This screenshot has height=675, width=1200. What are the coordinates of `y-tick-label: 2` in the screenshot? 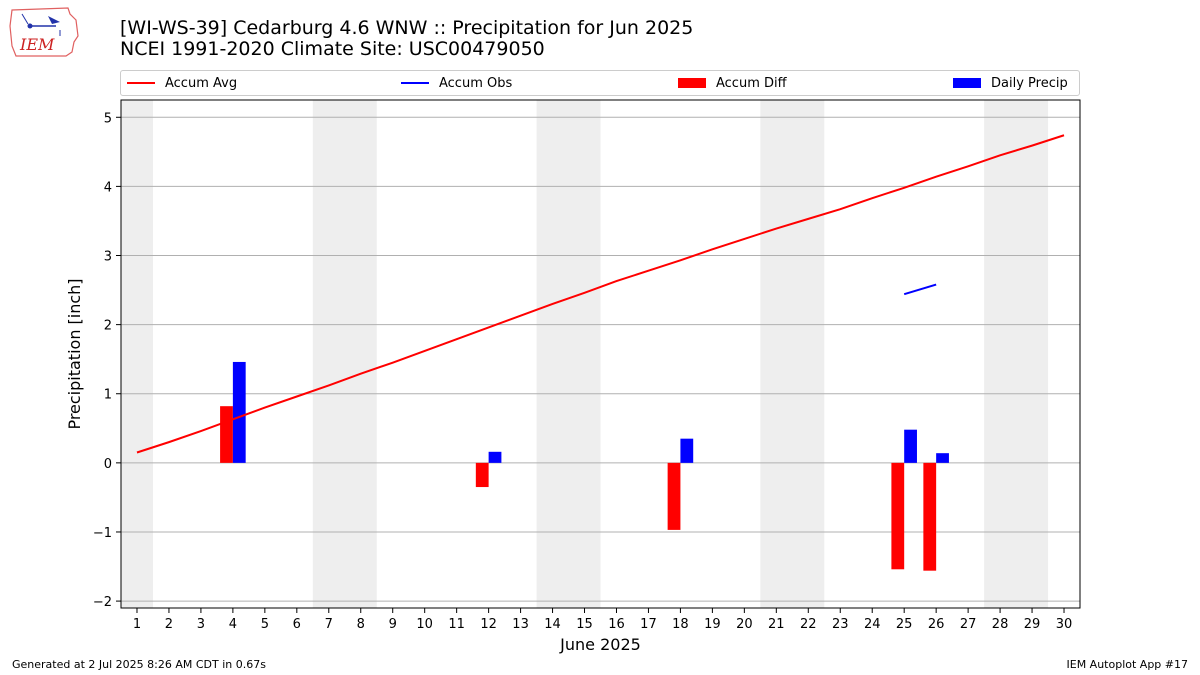 It's located at (108, 326).